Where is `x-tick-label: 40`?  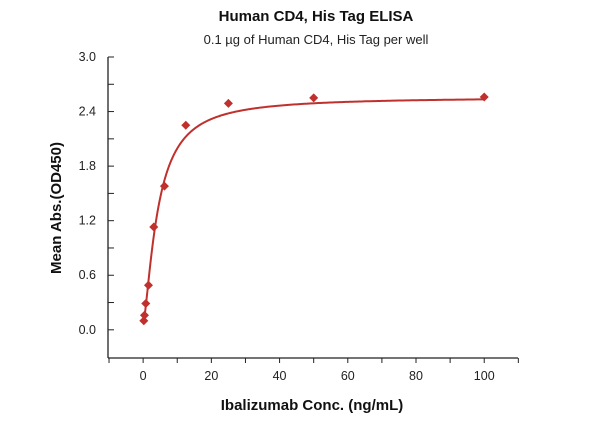 x-tick-label: 40 is located at coordinates (280, 376).